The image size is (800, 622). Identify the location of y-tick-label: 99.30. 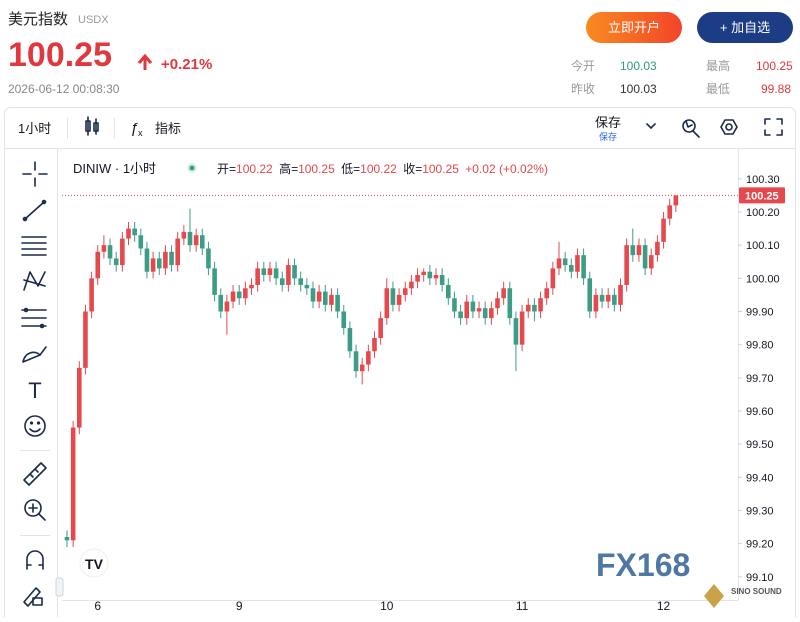
(760, 511).